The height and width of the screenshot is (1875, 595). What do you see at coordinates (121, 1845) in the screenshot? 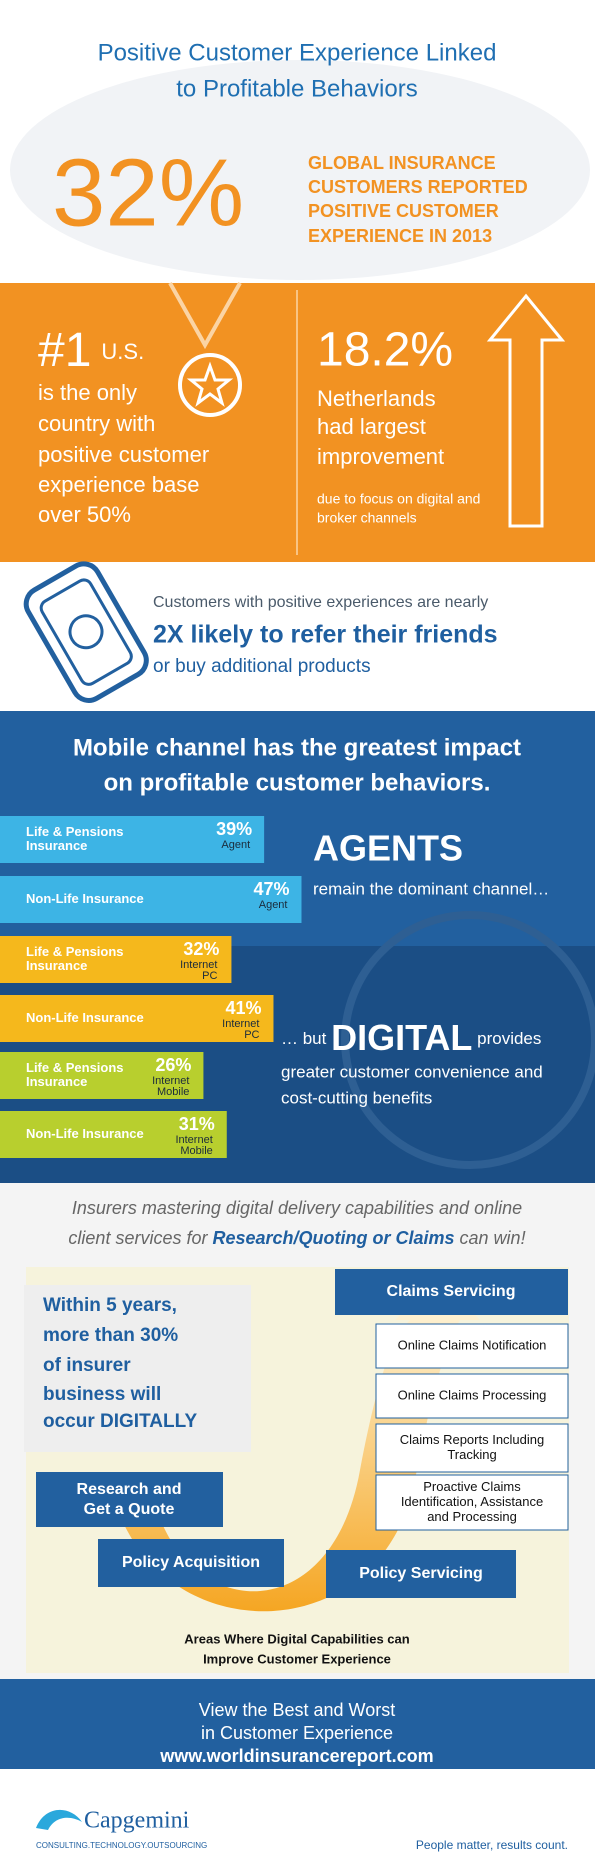
I see `brand-tagline: CONSULTING.TECHNOLOGY.OUTSOURCING` at bounding box center [121, 1845].